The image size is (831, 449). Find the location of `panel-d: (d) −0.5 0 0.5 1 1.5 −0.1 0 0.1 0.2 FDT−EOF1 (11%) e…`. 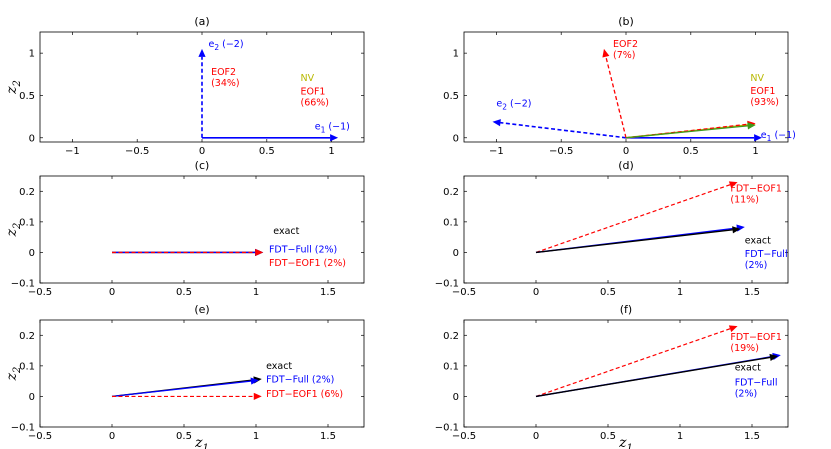

panel-d: (d) −0.5 0 0.5 1 1.5 −0.1 0 0.1 0.2 FDT−EOF1 (11%) e… is located at coordinates (612, 228).